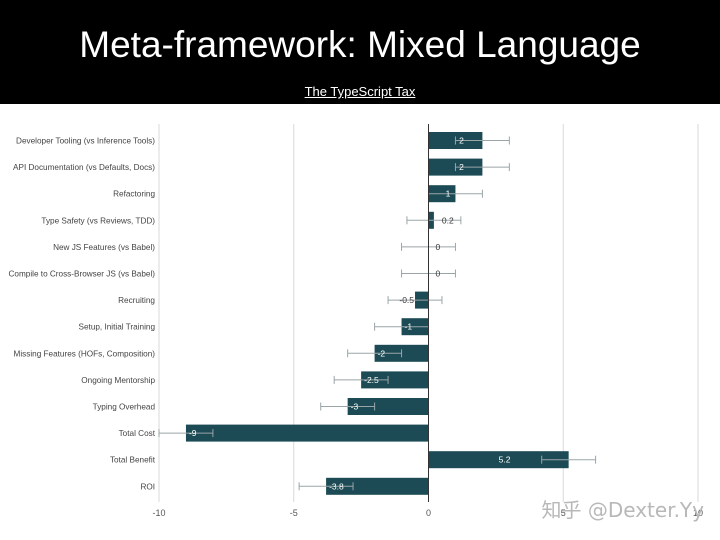 This screenshot has height=540, width=720. What do you see at coordinates (406, 300) in the screenshot?
I see `data-label: -0.5` at bounding box center [406, 300].